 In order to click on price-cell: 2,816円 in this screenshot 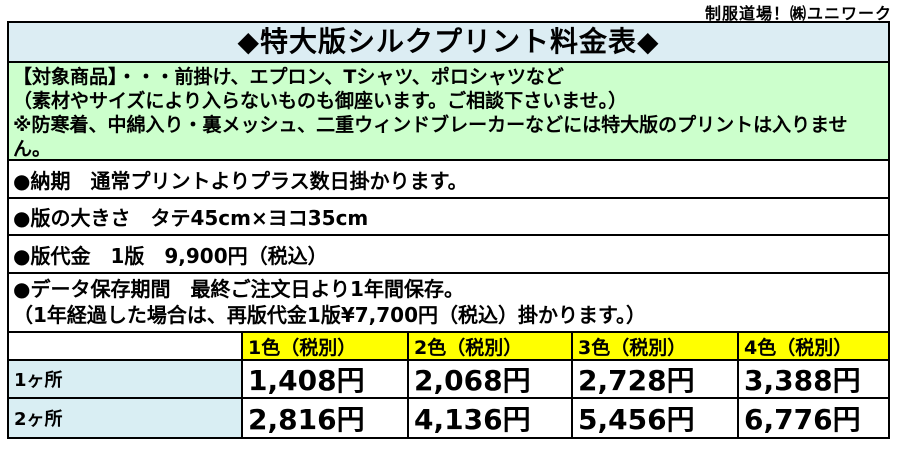, I will do `click(324, 418)`.